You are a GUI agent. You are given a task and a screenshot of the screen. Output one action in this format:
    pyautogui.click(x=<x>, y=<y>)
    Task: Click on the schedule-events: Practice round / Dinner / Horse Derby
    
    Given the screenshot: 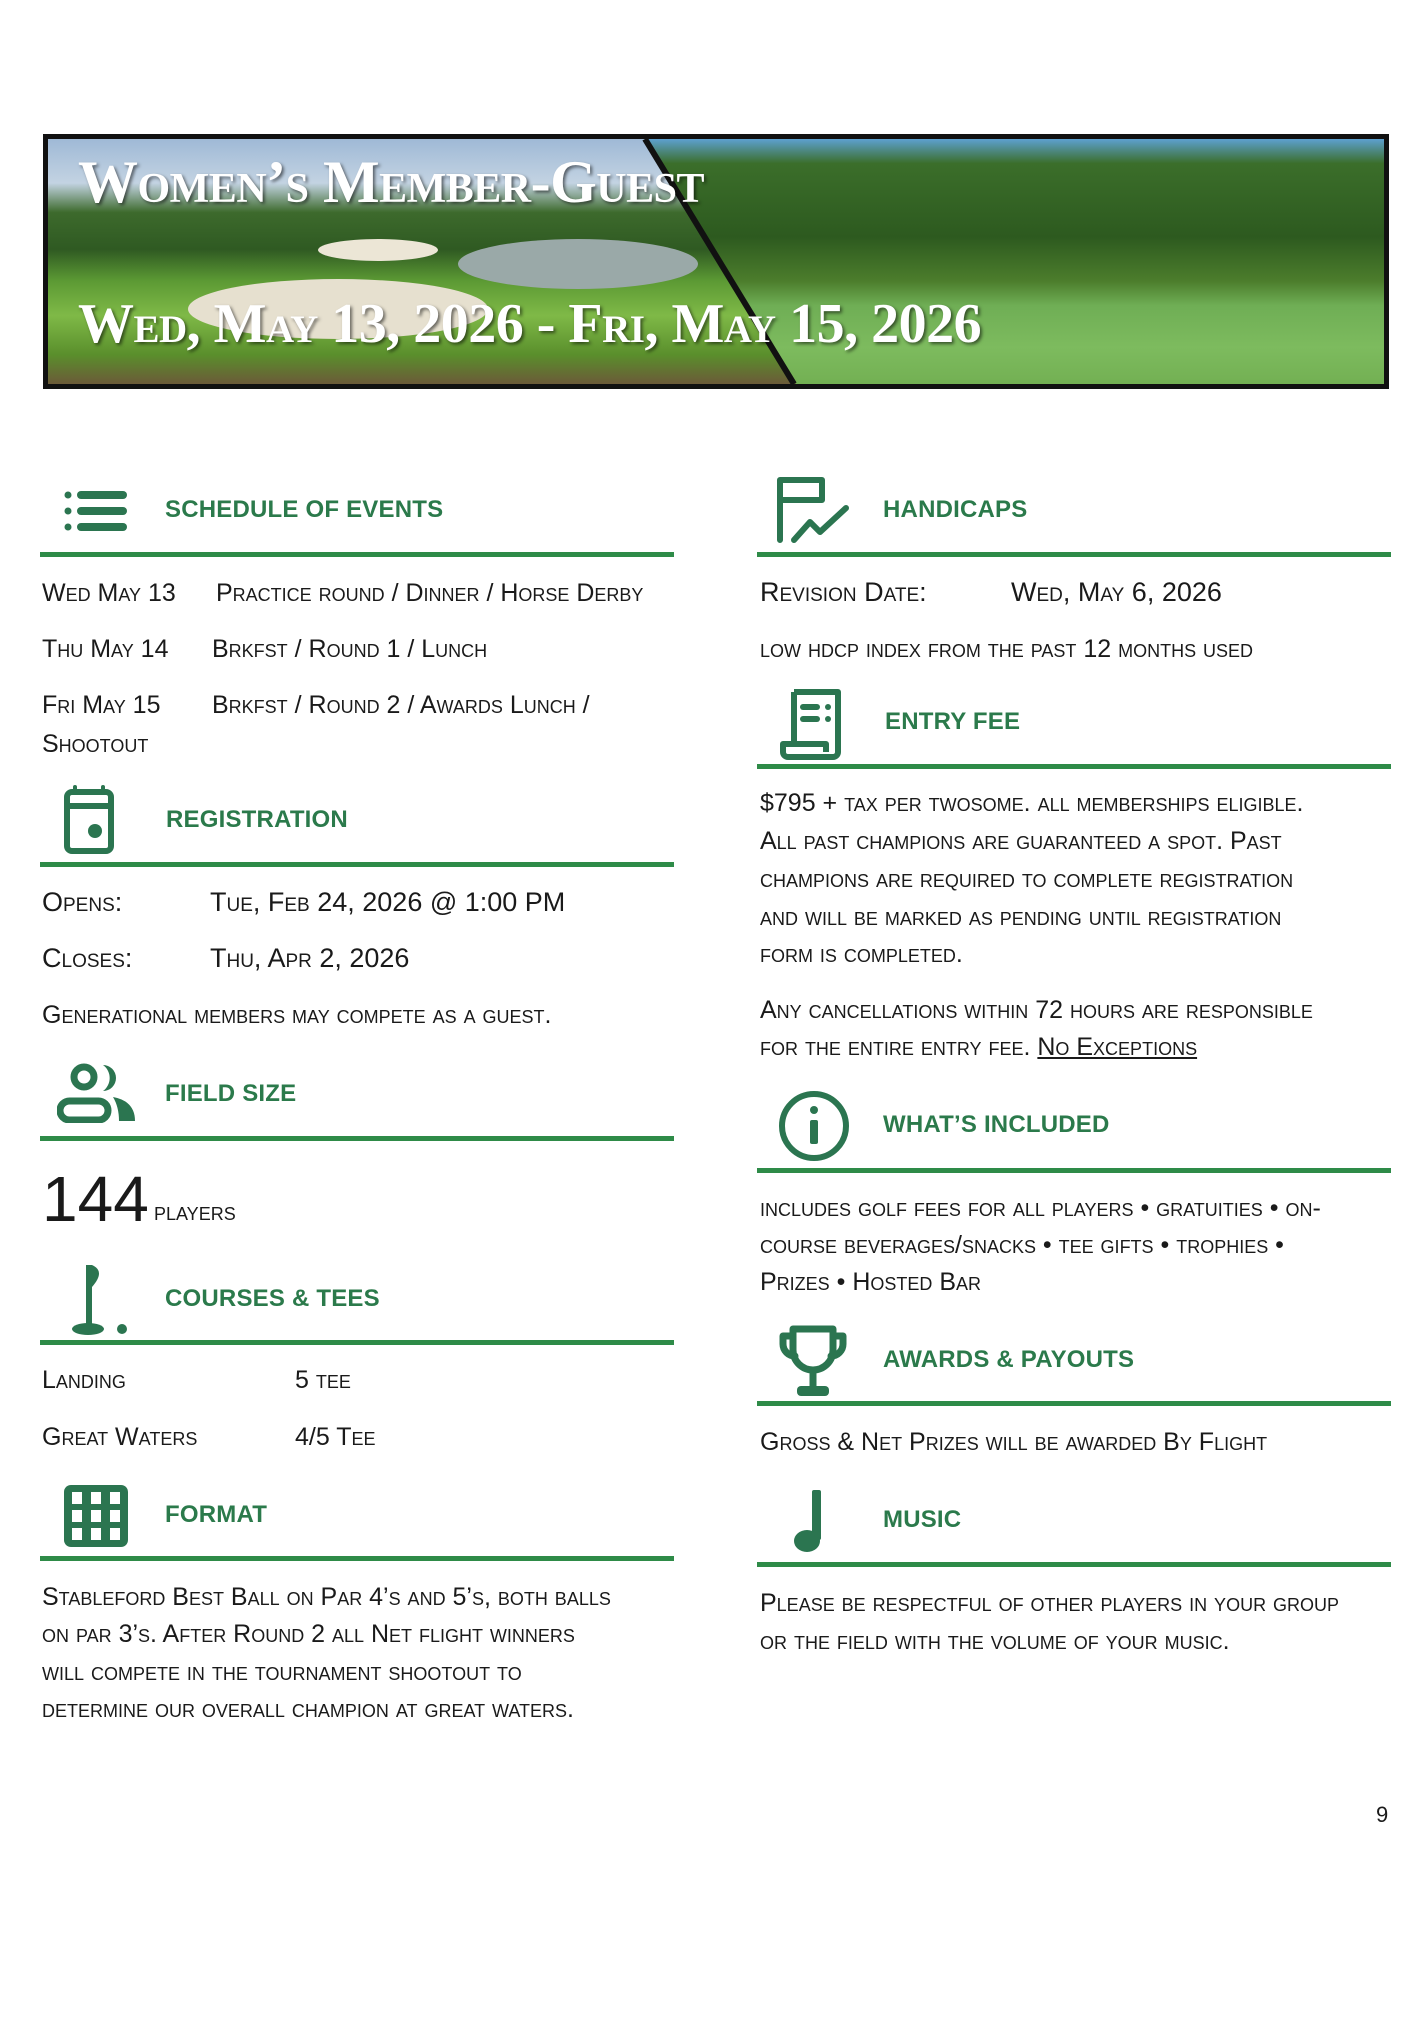 What is the action you would take?
    pyautogui.click(x=430, y=593)
    